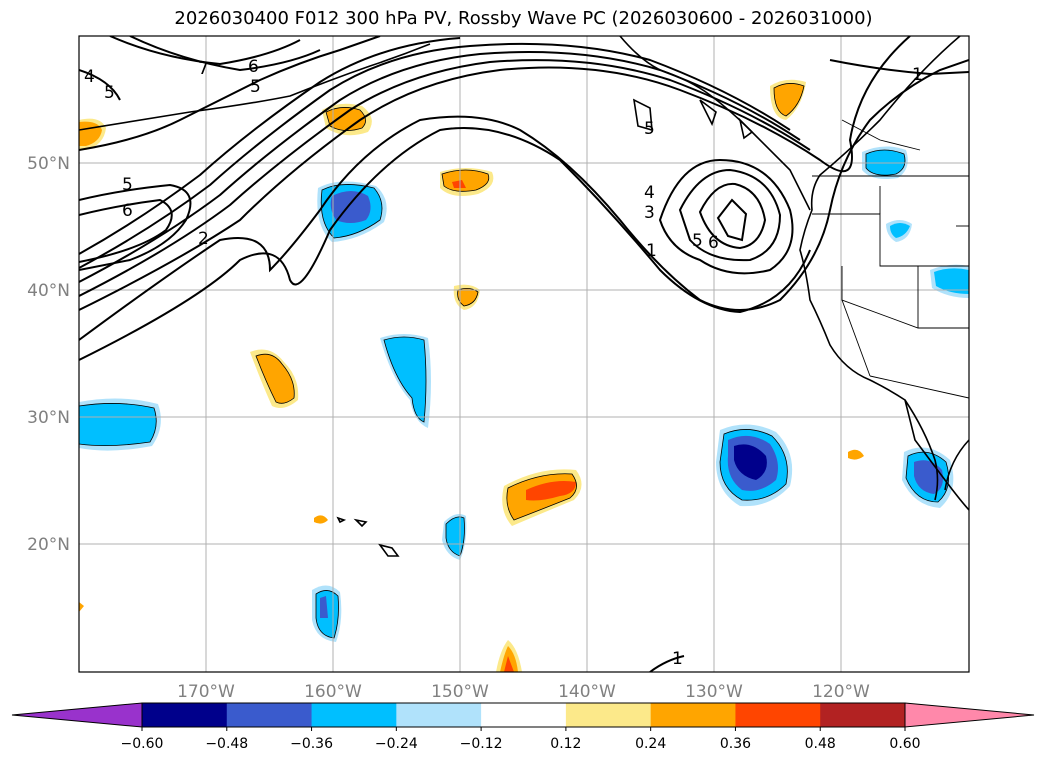 The width and height of the screenshot is (1047, 765). What do you see at coordinates (890, 259) in the screenshot?
I see `political-borders` at bounding box center [890, 259].